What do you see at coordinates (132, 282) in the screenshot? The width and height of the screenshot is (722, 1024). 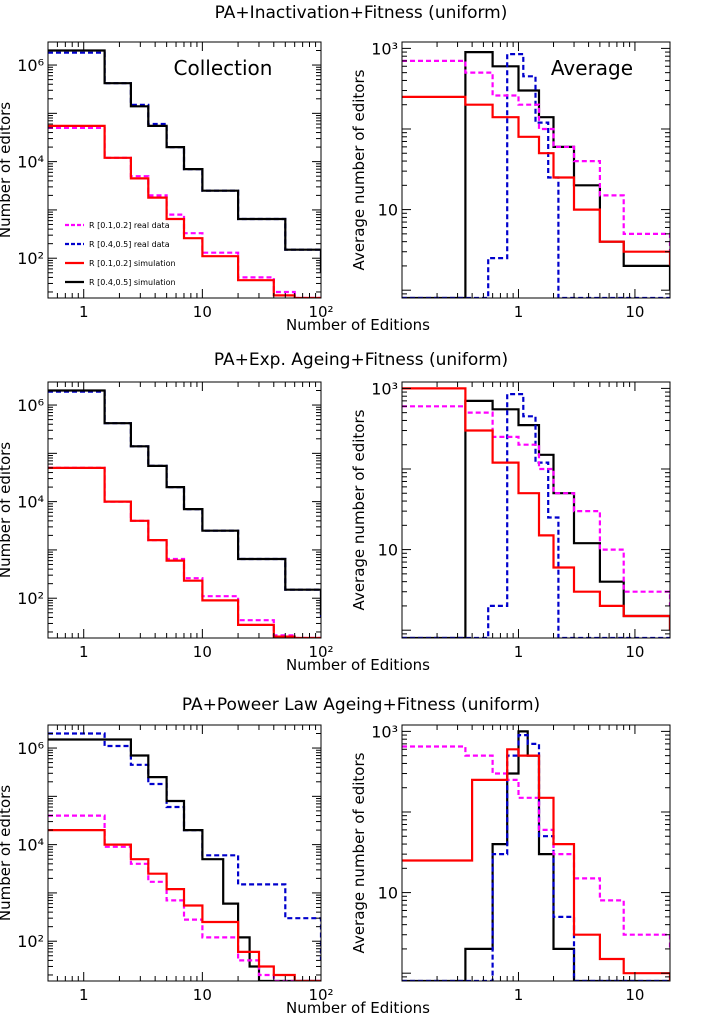 I see `legend-label: R [0.4,0.5] simulation` at bounding box center [132, 282].